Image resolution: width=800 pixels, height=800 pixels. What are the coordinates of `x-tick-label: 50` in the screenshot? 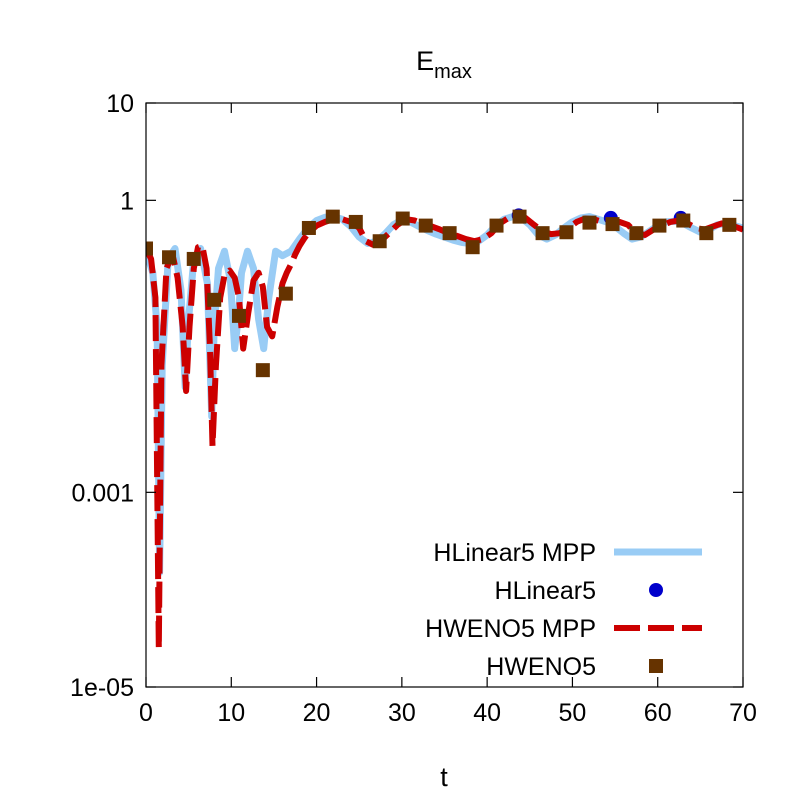 It's located at (573, 713).